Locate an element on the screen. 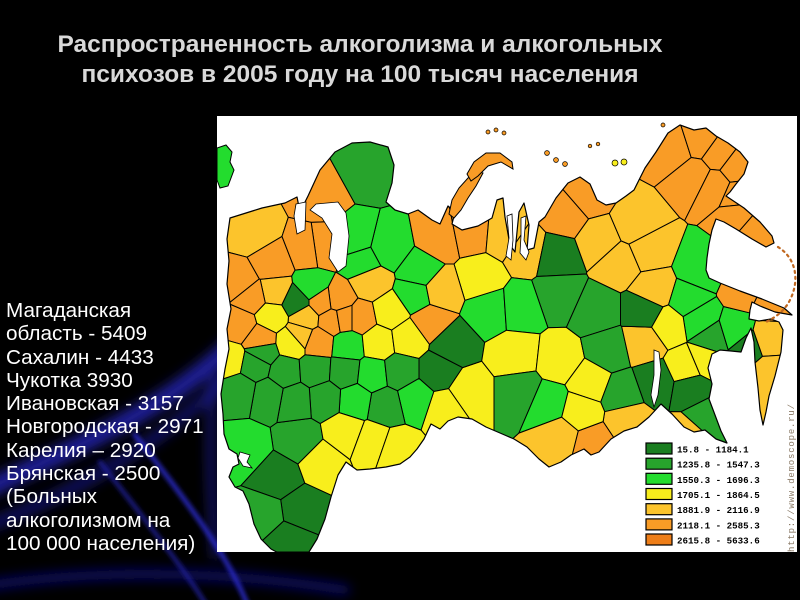 This screenshot has width=800, height=600. svg-text: 1881.9 - 2116.9 is located at coordinates (718, 510).